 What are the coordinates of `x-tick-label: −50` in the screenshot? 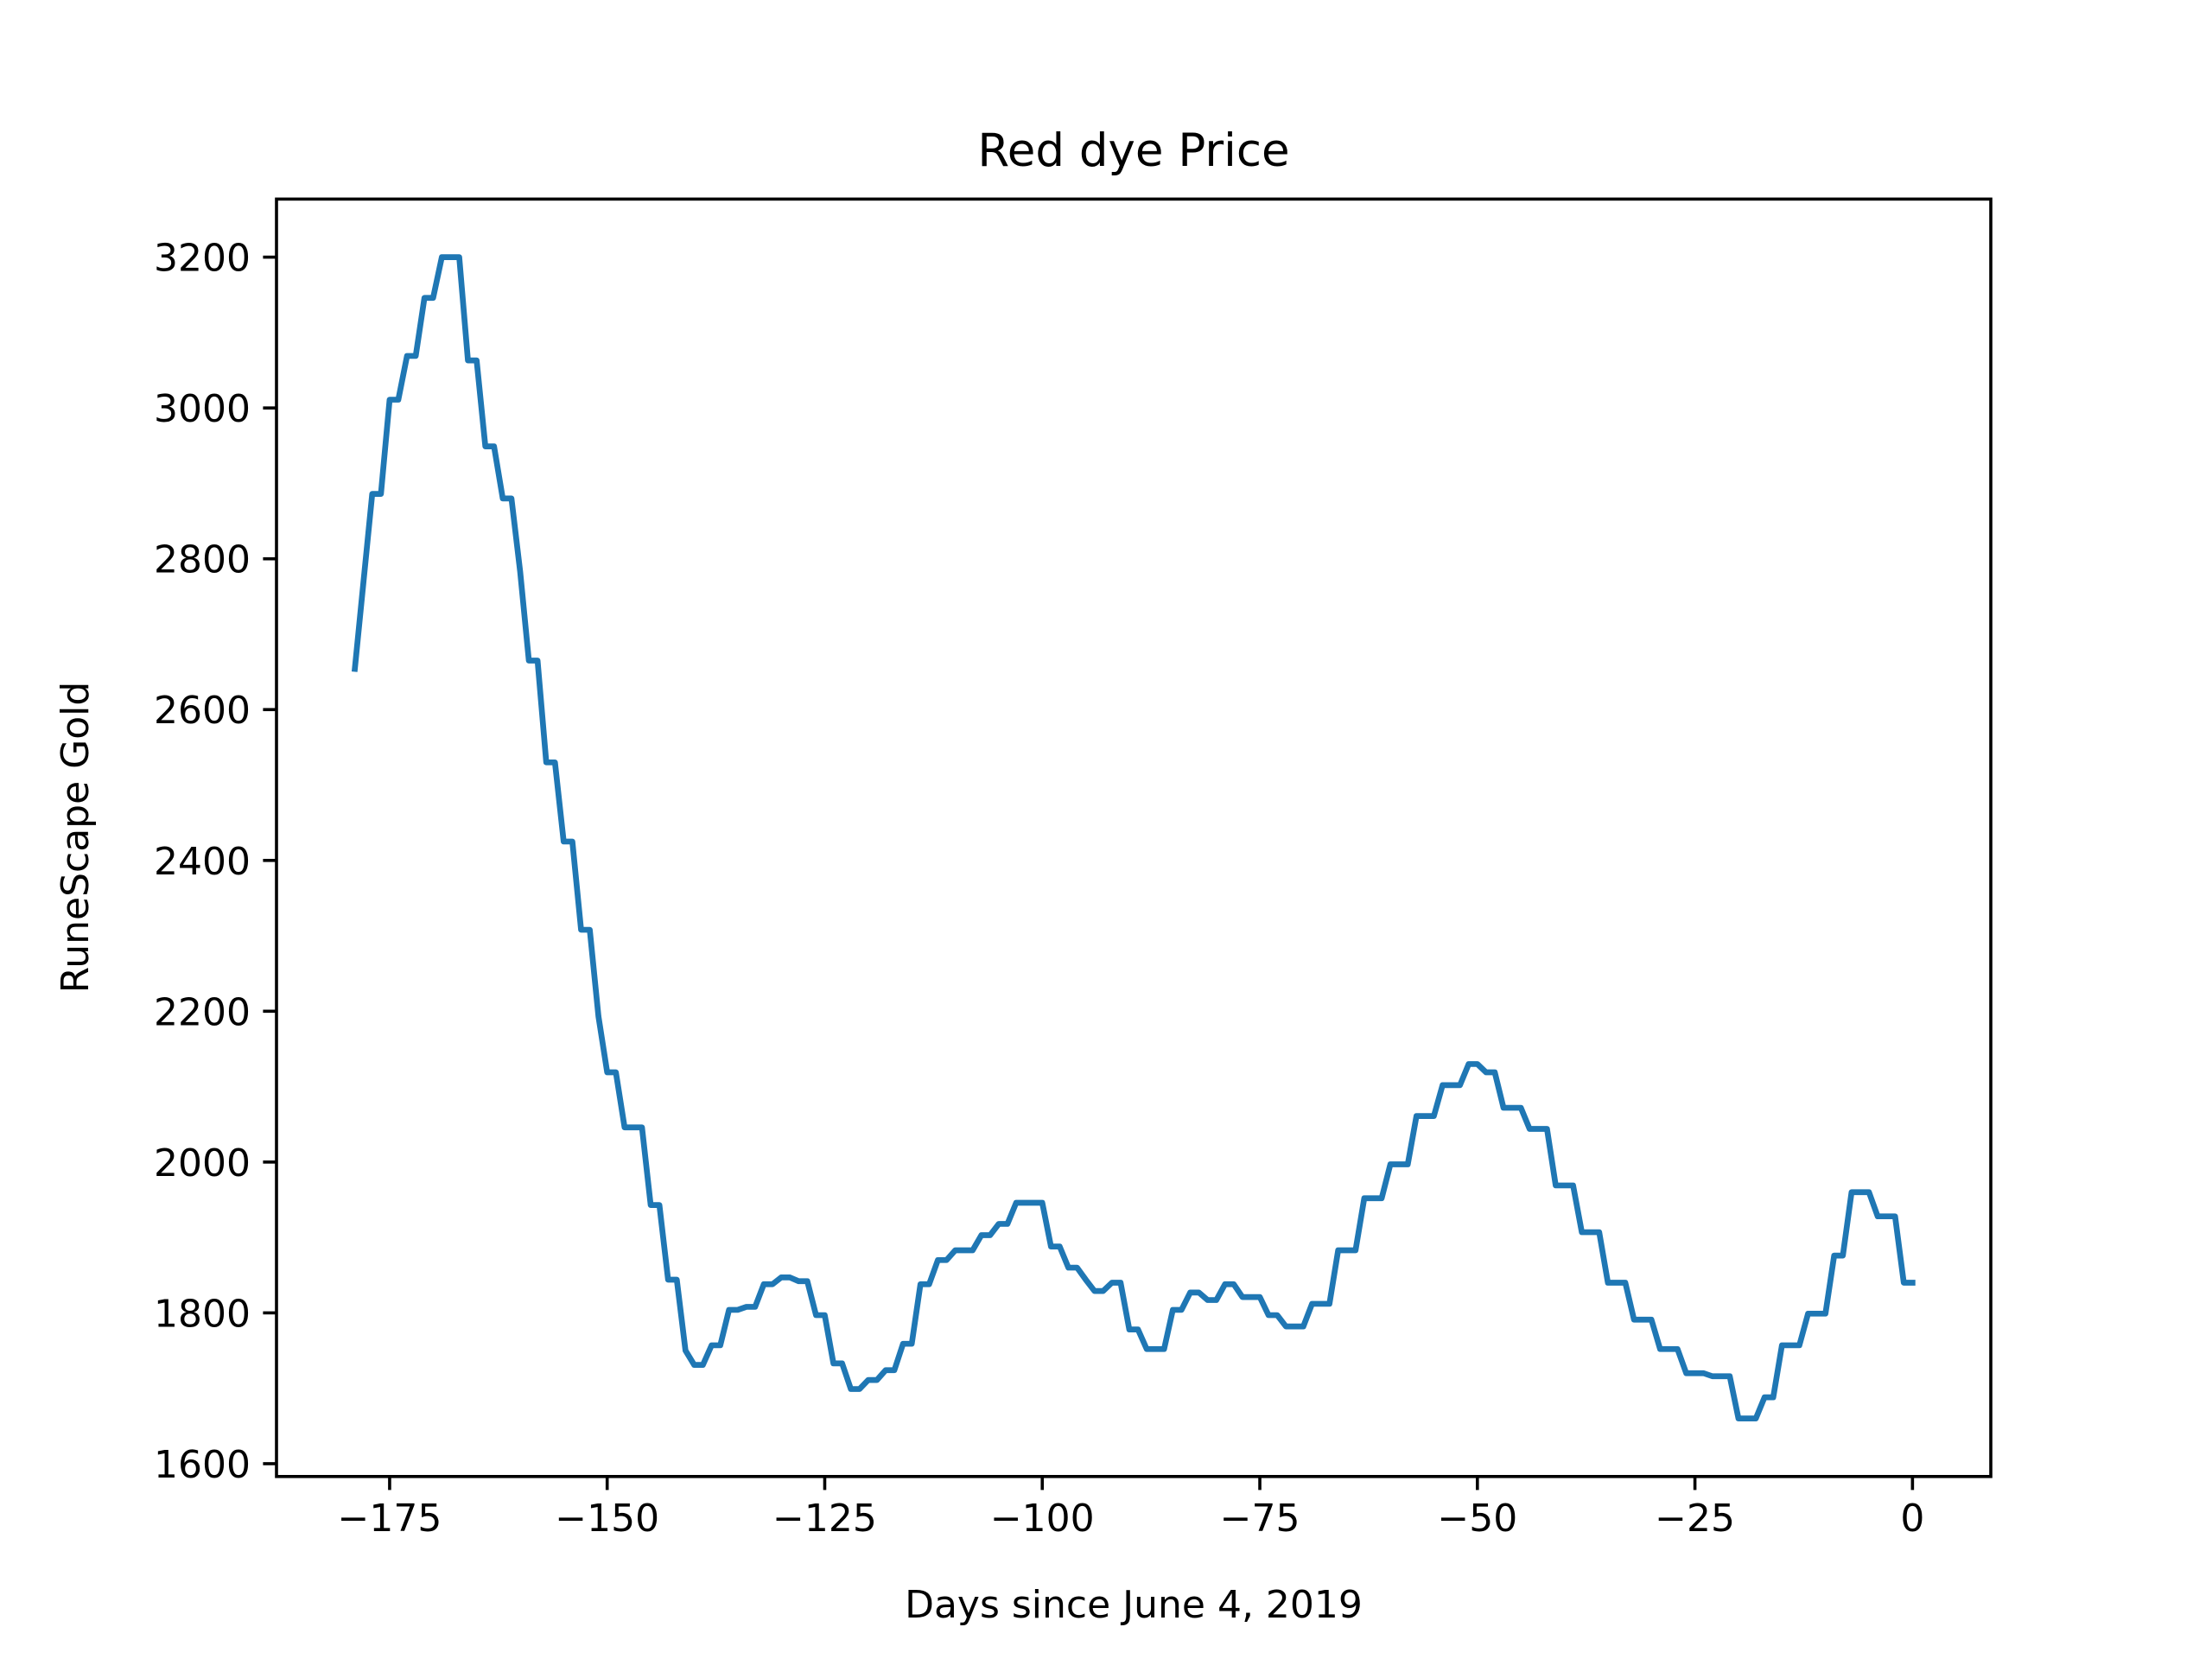 It's located at (1477, 1519).